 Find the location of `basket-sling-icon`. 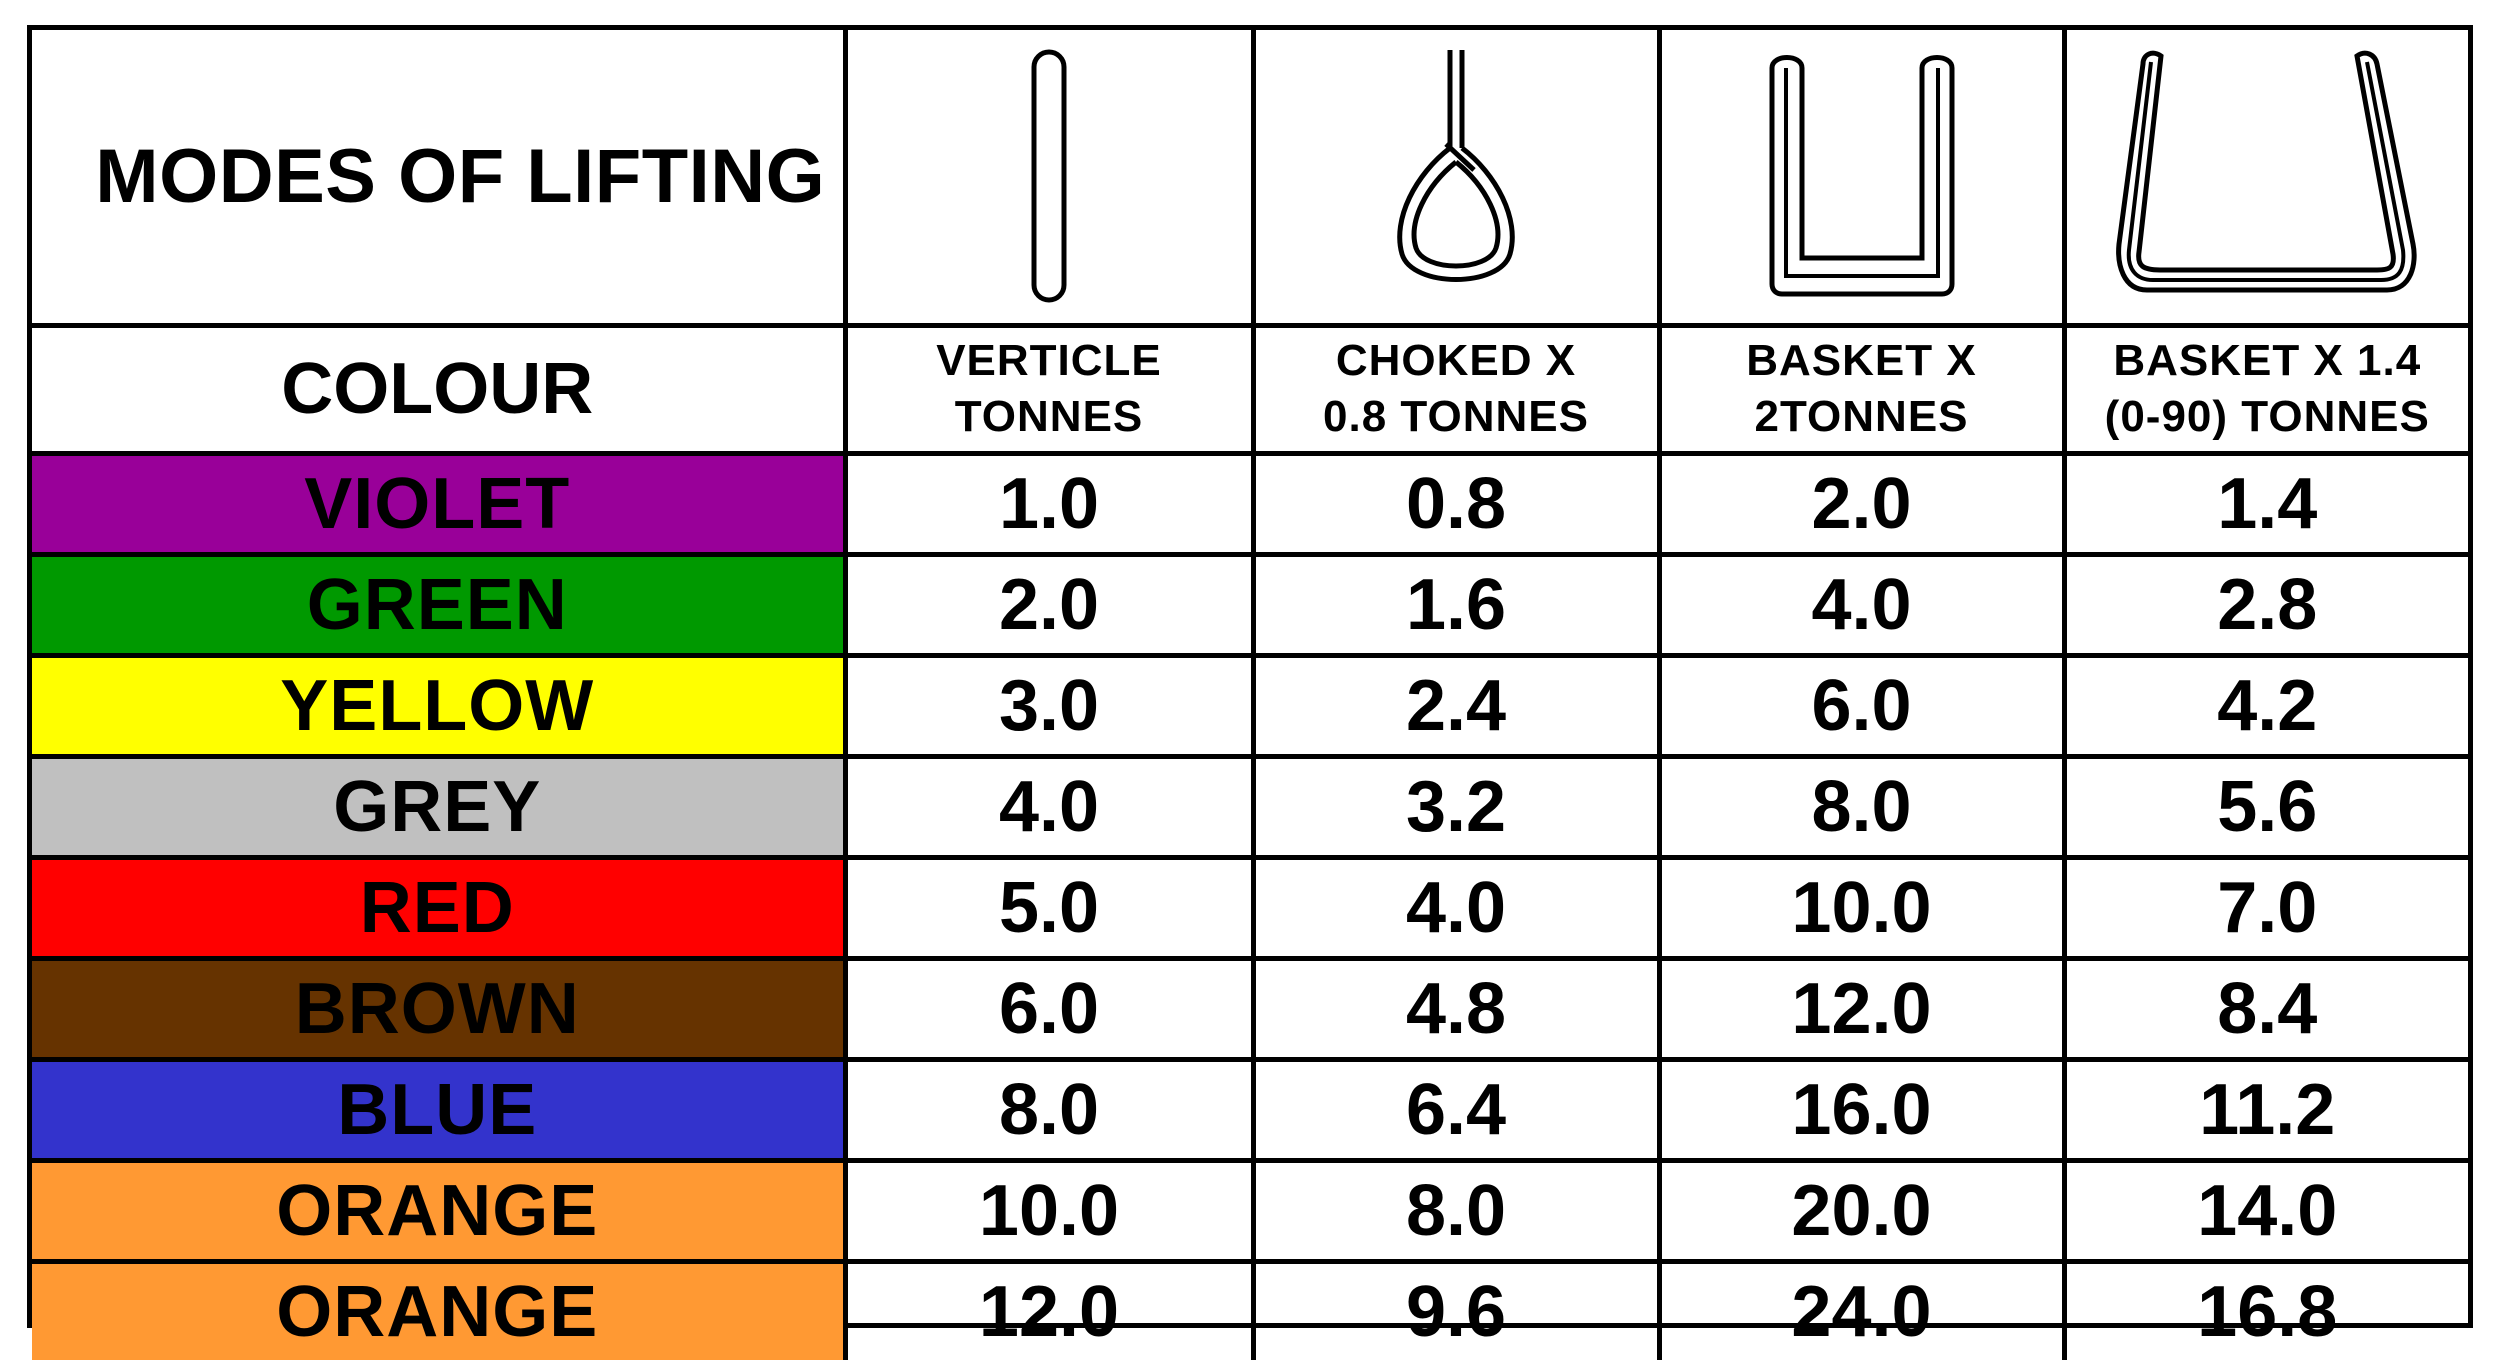

basket-sling-icon is located at coordinates (1861, 176).